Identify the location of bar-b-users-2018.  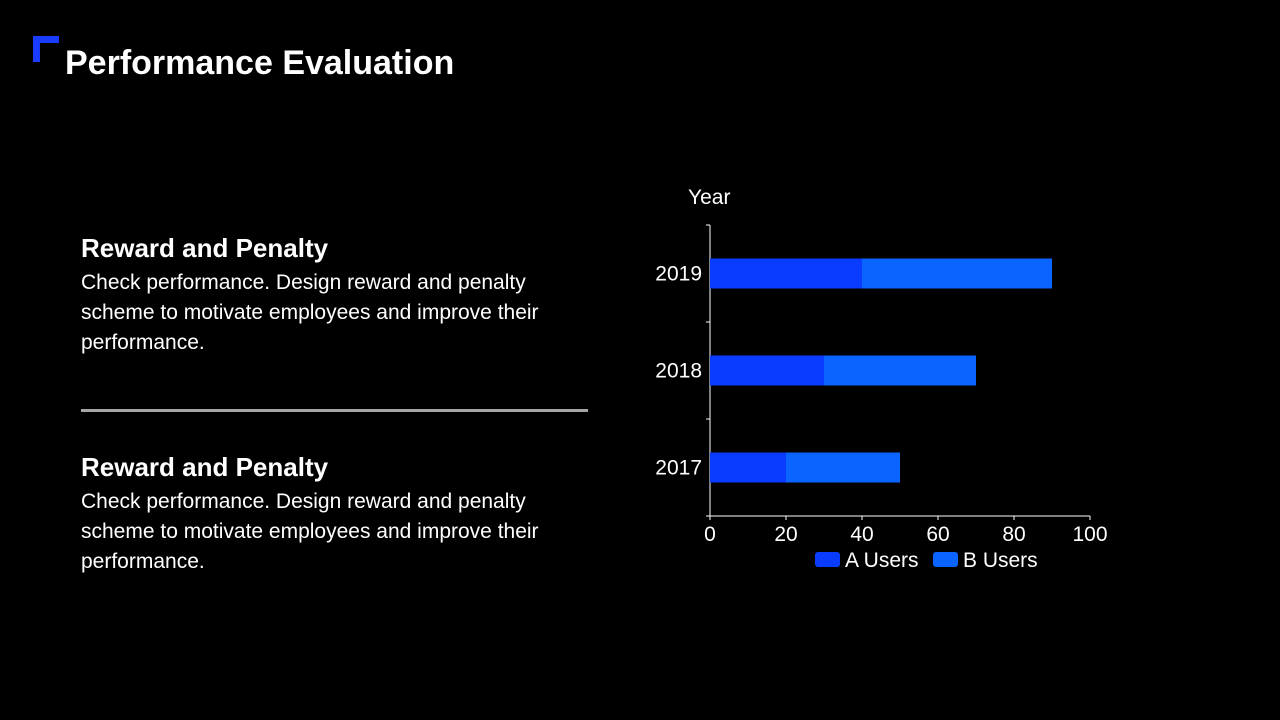
(900, 370).